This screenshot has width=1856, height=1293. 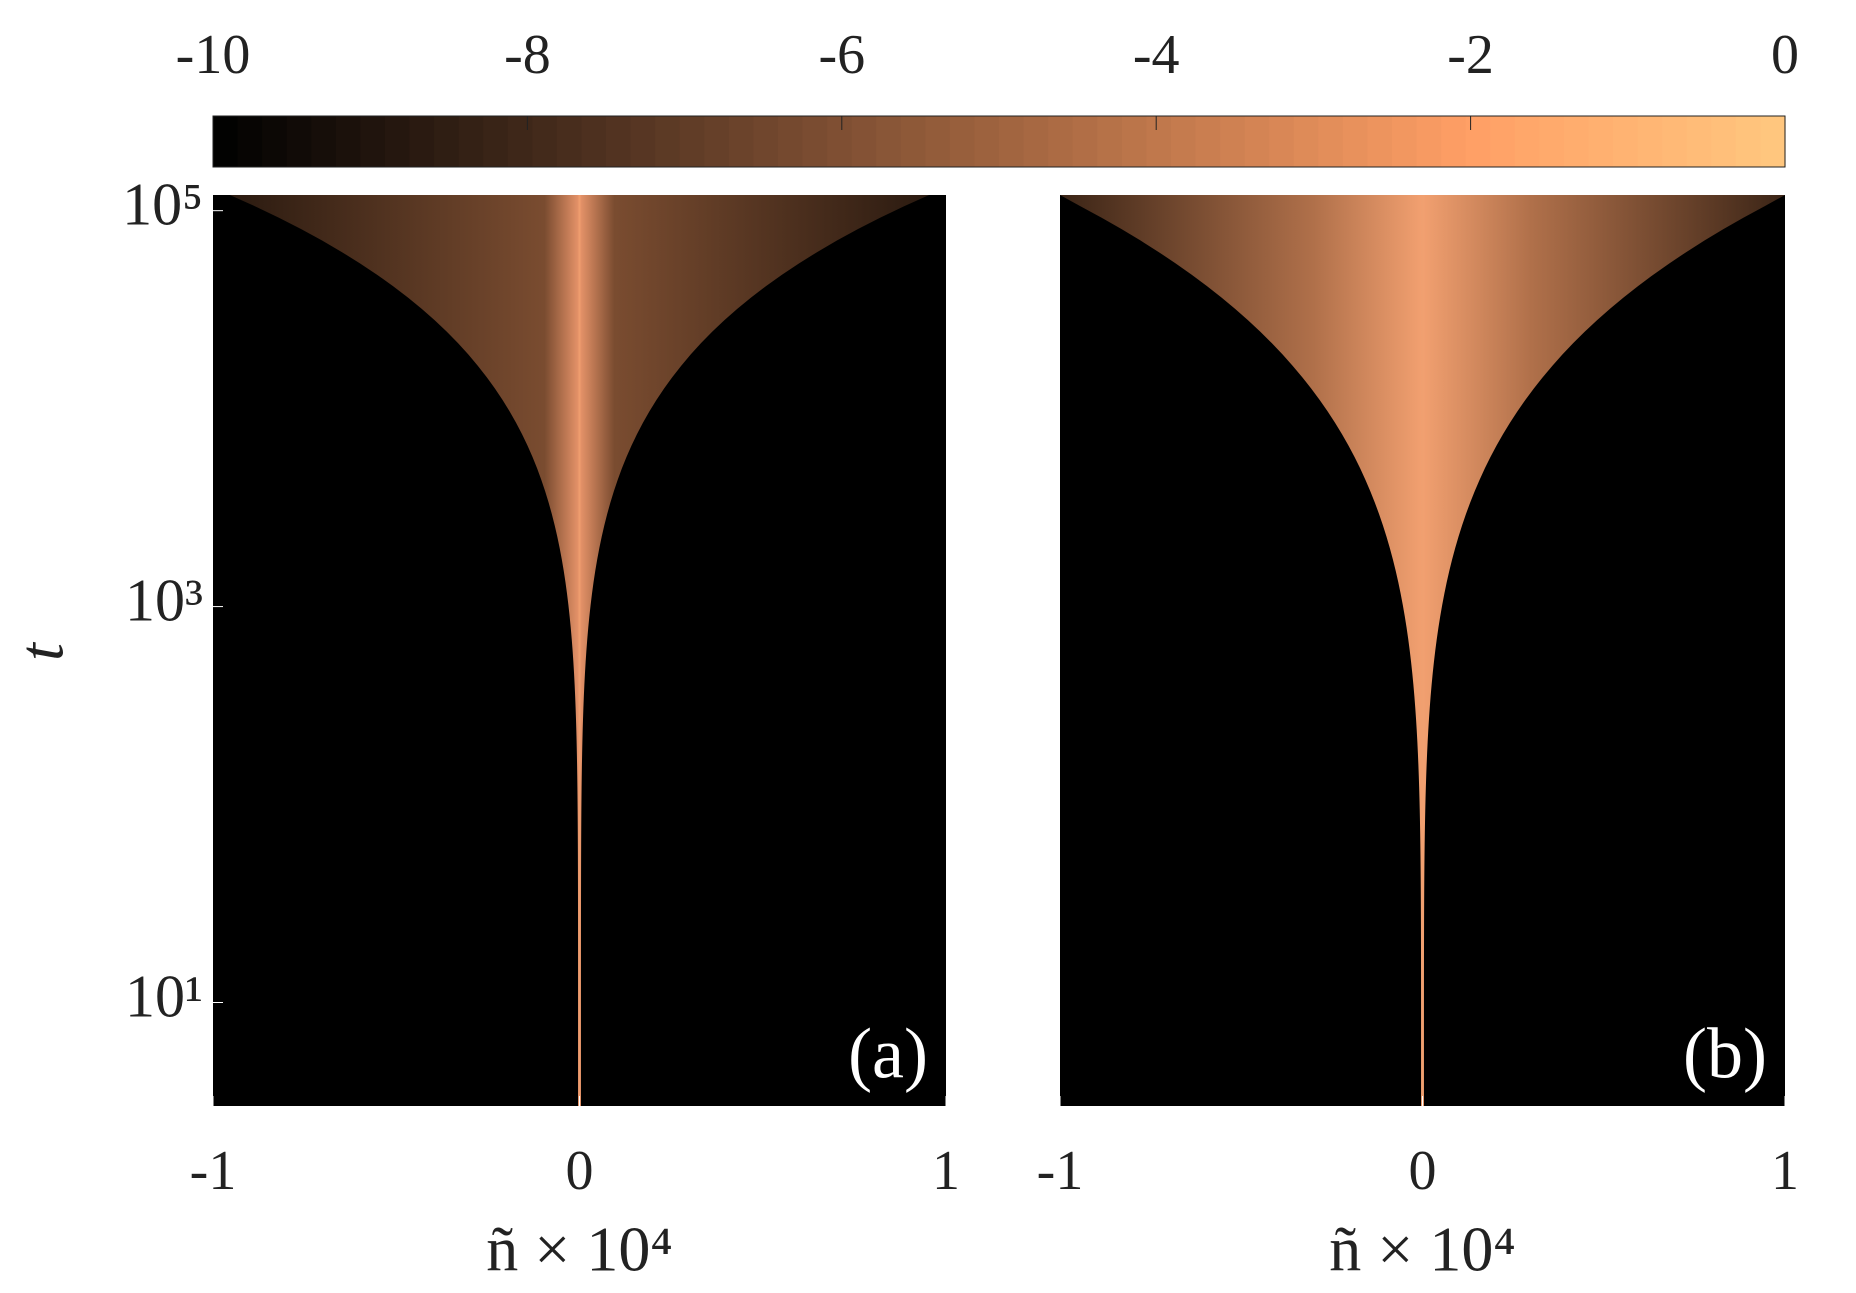 I want to click on colorbar-tick-label: -8, so click(x=527, y=55).